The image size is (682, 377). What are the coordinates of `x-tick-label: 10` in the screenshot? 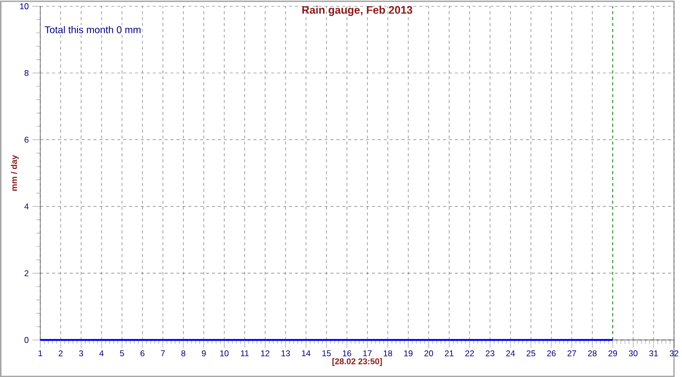 It's located at (224, 353).